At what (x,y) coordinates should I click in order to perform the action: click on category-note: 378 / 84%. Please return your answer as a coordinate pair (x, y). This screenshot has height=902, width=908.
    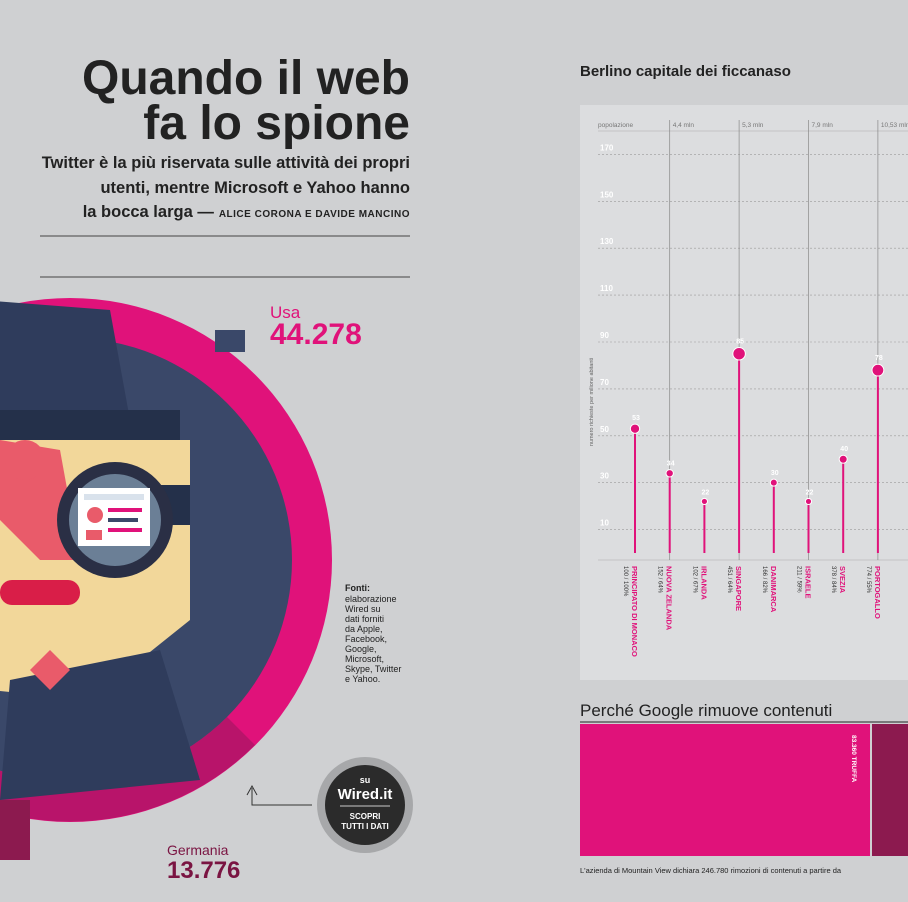
    Looking at the image, I should click on (833, 580).